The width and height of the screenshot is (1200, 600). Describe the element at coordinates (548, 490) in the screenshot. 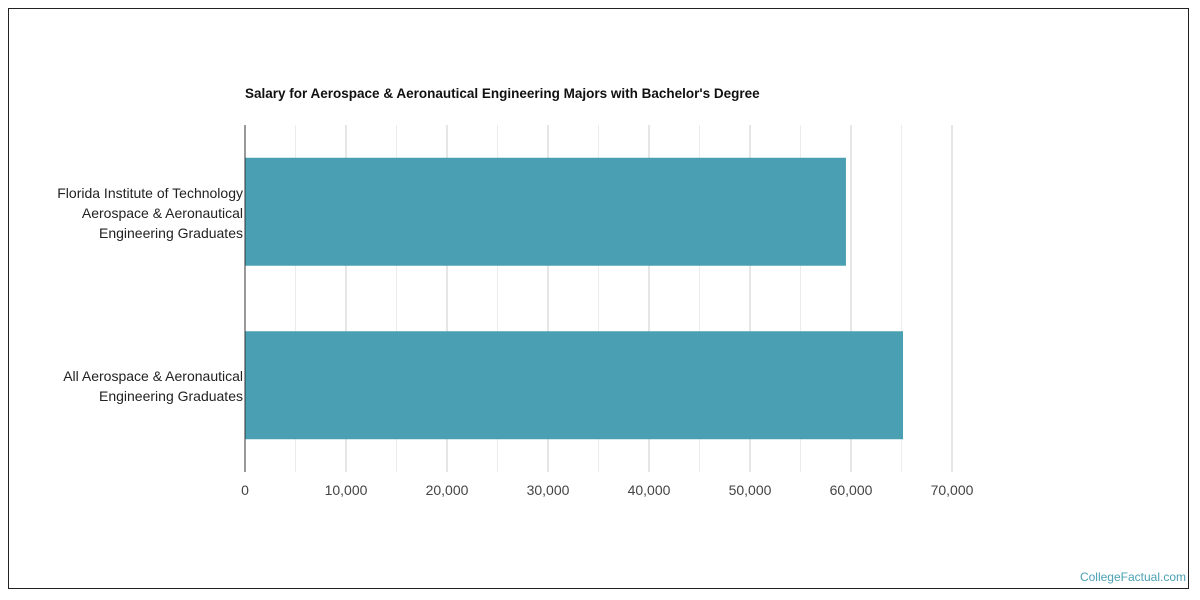

I see `x-tick-label: 30,000` at that location.